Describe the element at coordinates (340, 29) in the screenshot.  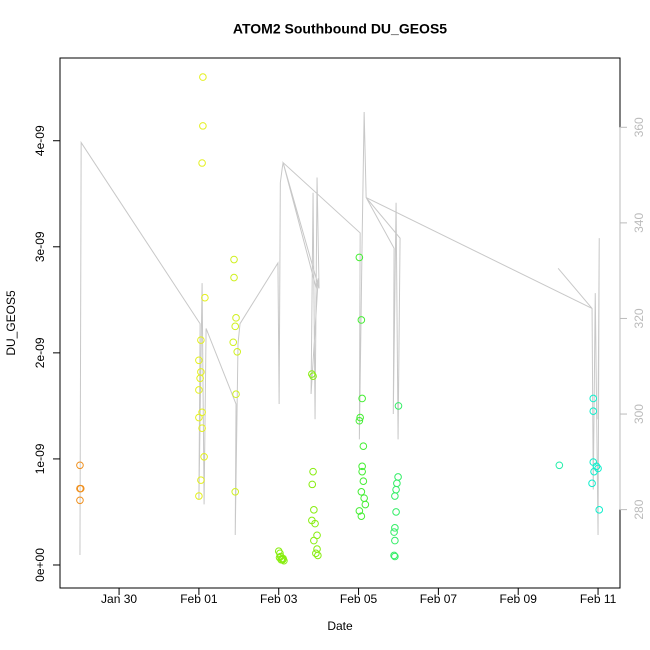
I see `chart-title: ATOM2 Southbound DU_GEOS5` at that location.